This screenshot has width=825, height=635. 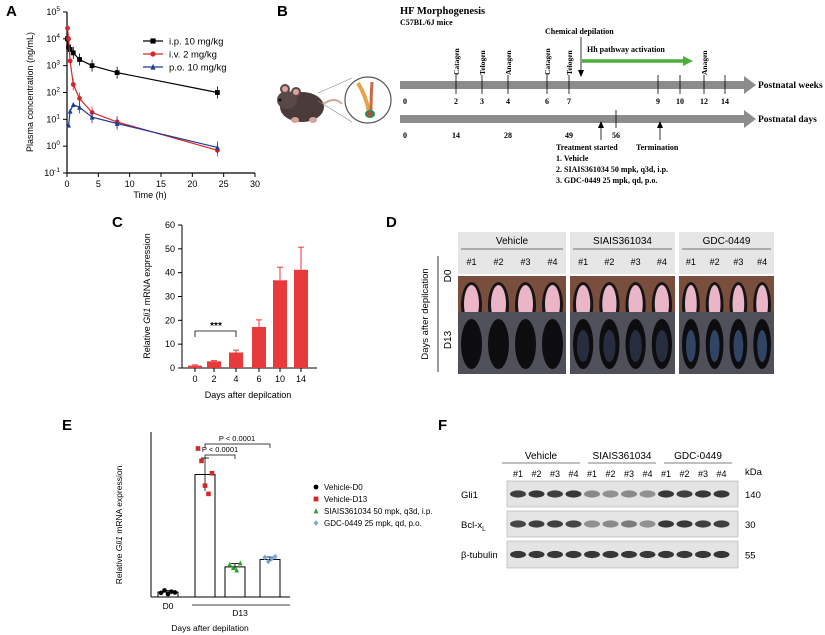 I want to click on b-day-ticks: 0 14 28 49 56, so click(x=511, y=125).